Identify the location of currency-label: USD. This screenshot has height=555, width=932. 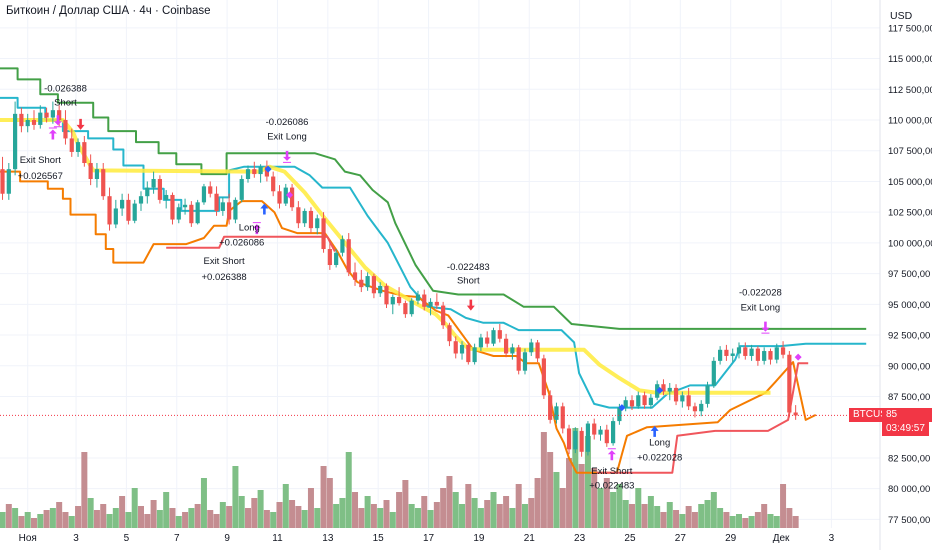
(901, 16).